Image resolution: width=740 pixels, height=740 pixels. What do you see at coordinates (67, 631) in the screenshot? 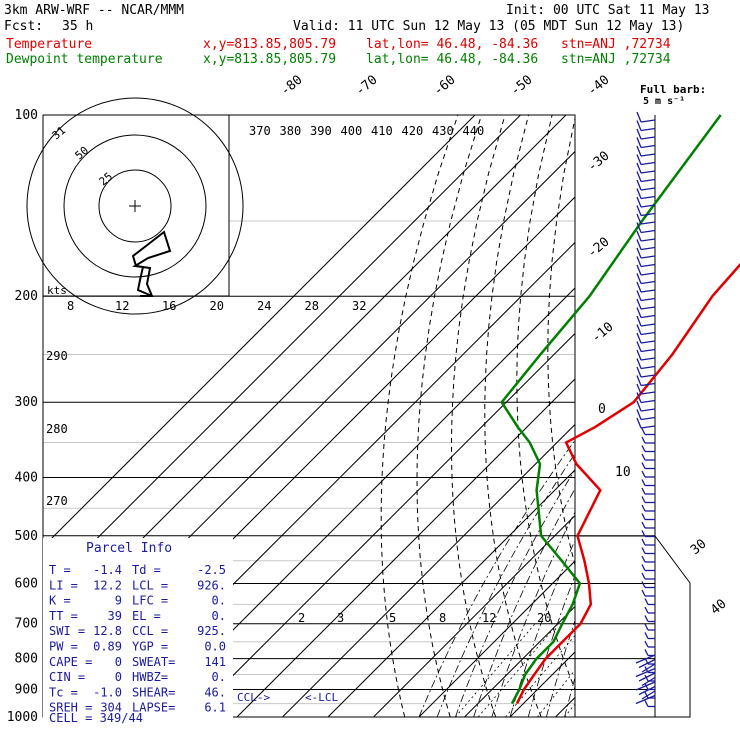
I see `parcel-info-cell: SWI =` at bounding box center [67, 631].